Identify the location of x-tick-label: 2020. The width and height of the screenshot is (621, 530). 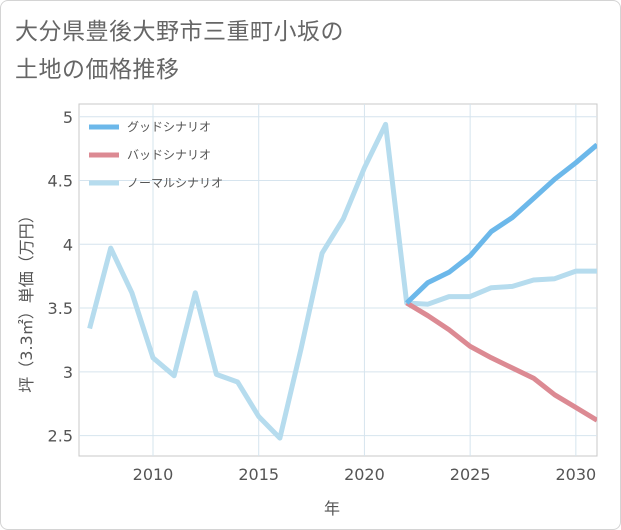
(364, 474).